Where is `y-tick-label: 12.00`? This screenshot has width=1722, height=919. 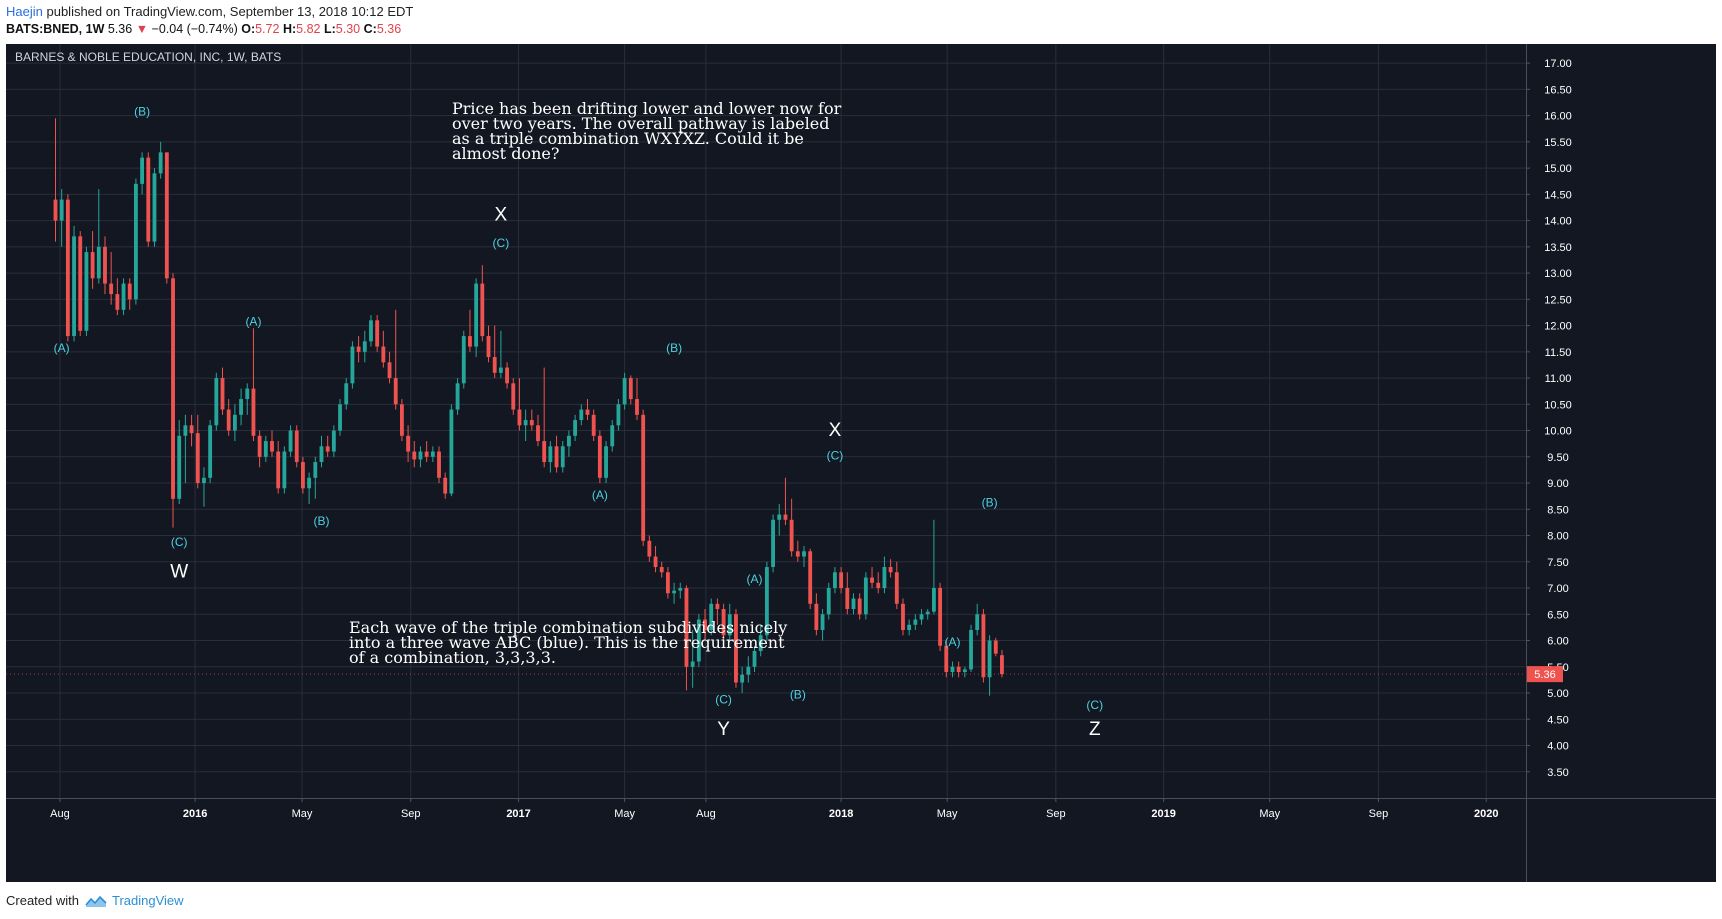 y-tick-label: 12.00 is located at coordinates (1558, 327).